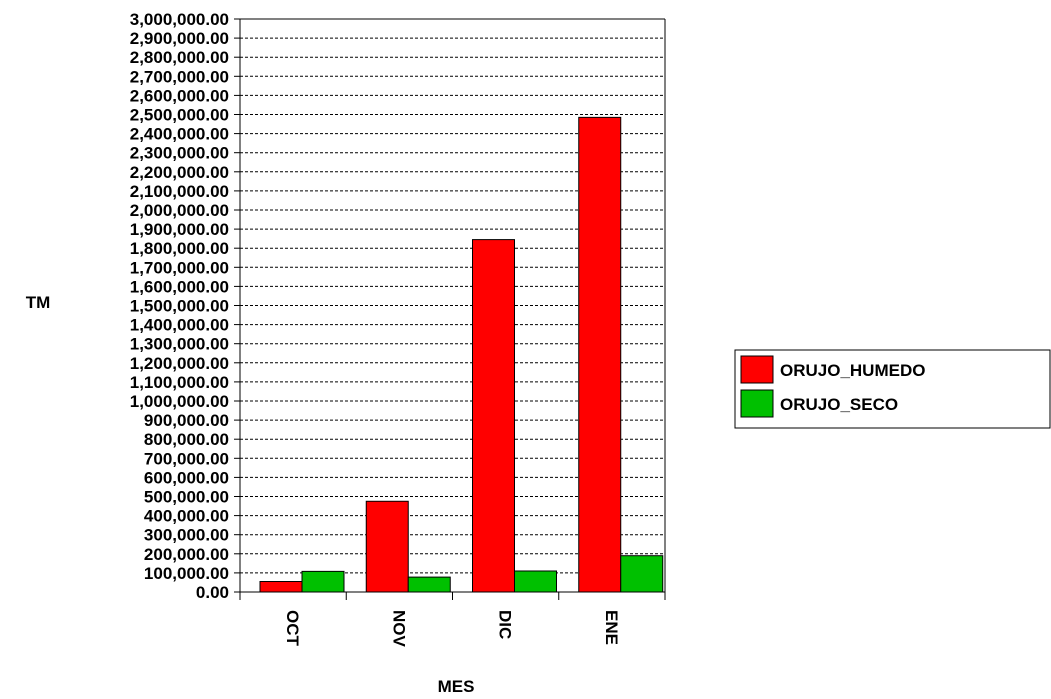  Describe the element at coordinates (505, 624) in the screenshot. I see `x-tick-label: DIC` at that location.